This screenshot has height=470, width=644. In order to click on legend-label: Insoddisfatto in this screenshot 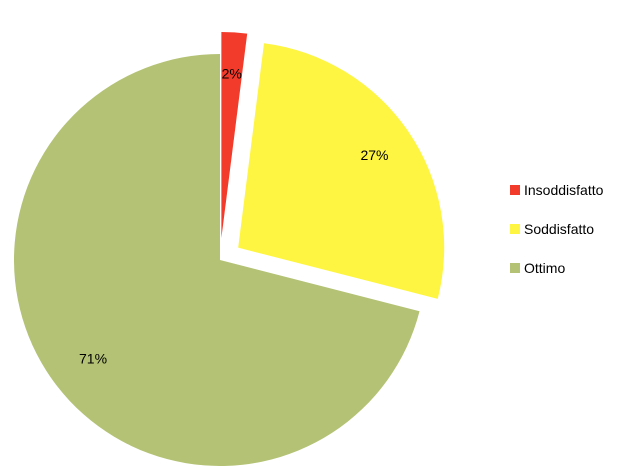, I will do `click(564, 190)`.